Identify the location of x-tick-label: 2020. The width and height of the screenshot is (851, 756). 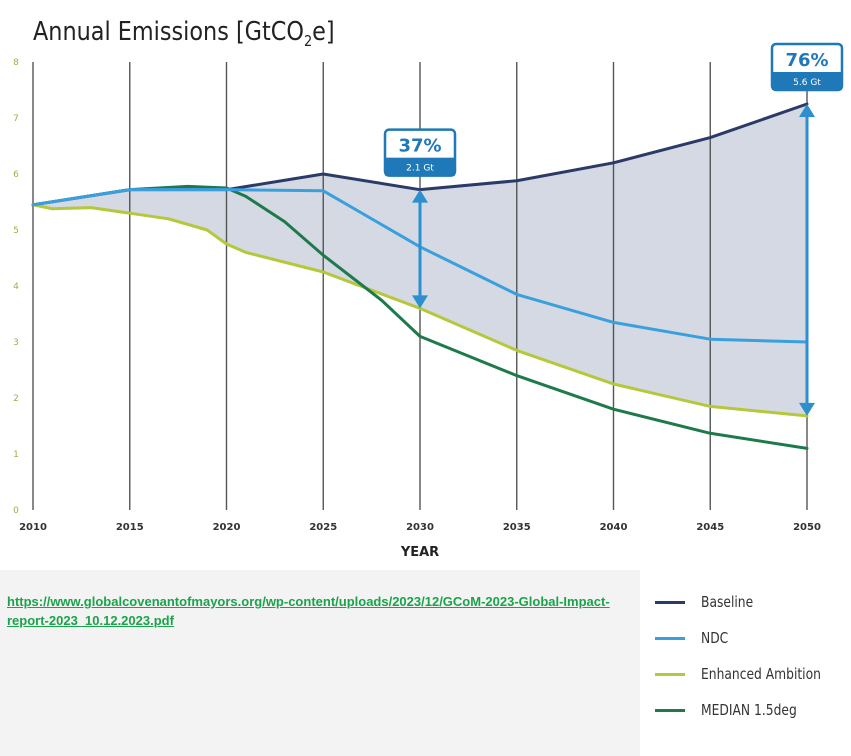
(227, 527).